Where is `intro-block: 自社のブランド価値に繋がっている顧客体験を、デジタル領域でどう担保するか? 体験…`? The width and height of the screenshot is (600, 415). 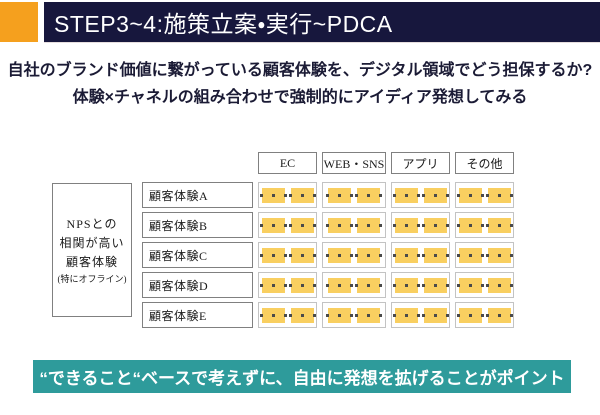
intro-block: 自社のブランド価値に繋がっている顧客体験を、デジタル領域でどう担保するか? 体験… is located at coordinates (300, 85).